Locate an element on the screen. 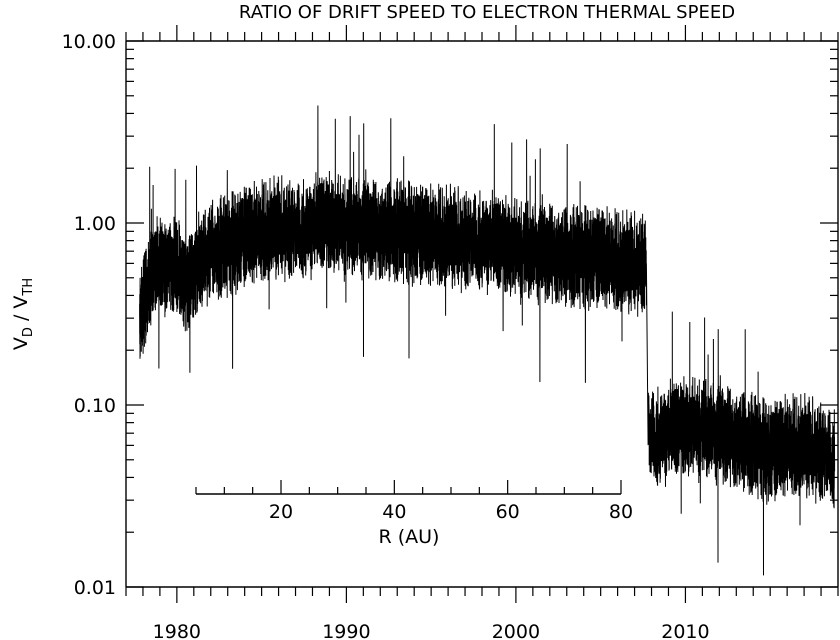 The width and height of the screenshot is (840, 640). x-tick-label: 2000 is located at coordinates (516, 630).